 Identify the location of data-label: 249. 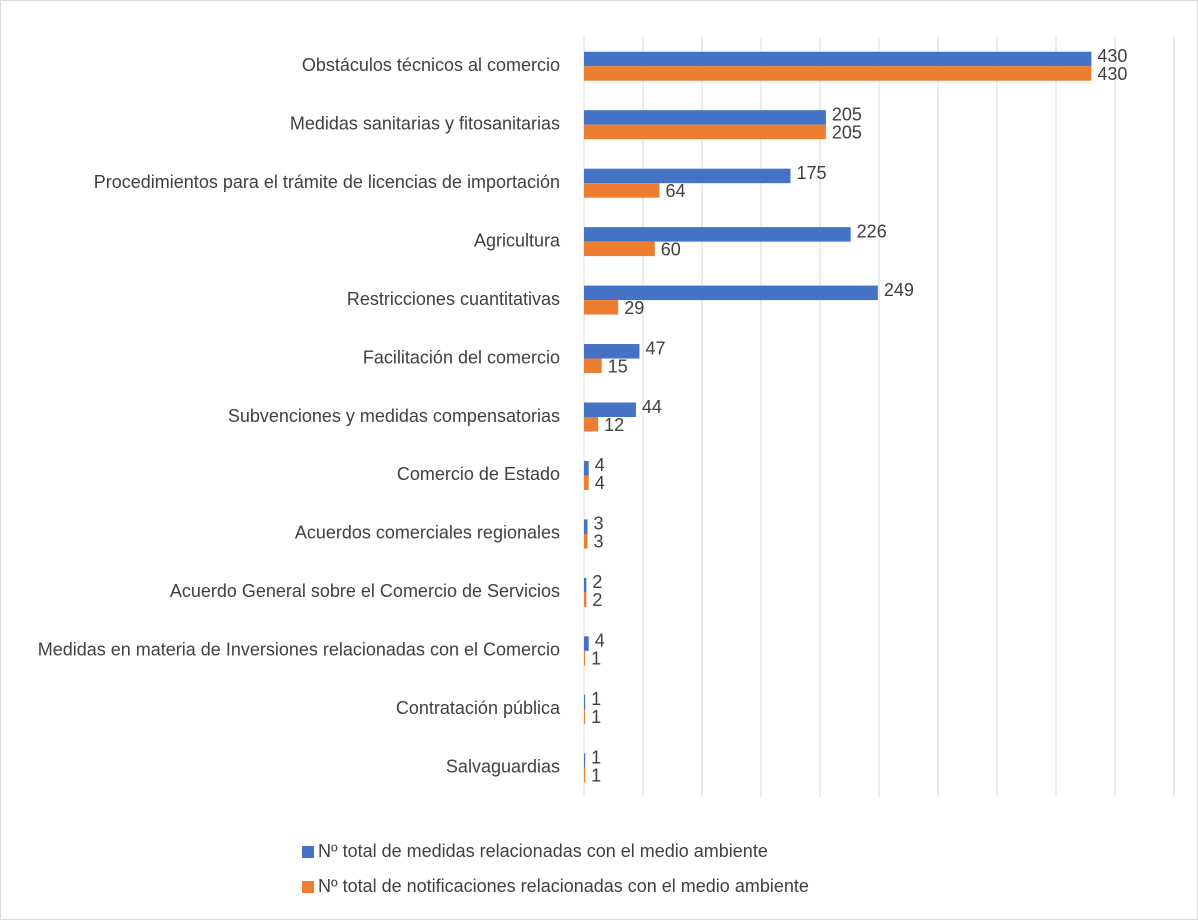
(899, 290).